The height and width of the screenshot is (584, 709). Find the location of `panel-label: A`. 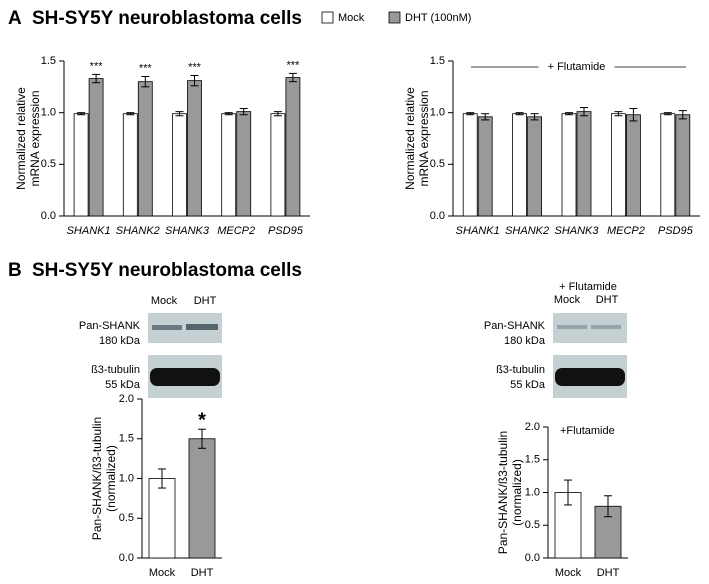

panel-label: A is located at coordinates (15, 18).